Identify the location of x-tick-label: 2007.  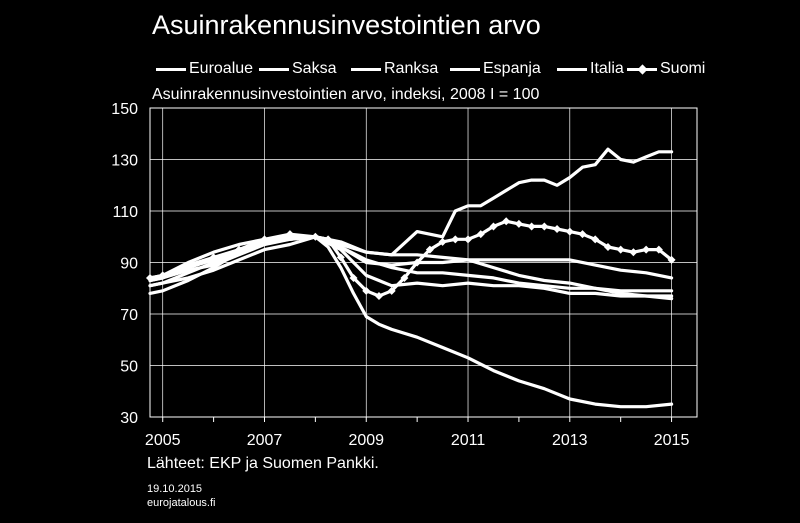
(265, 440).